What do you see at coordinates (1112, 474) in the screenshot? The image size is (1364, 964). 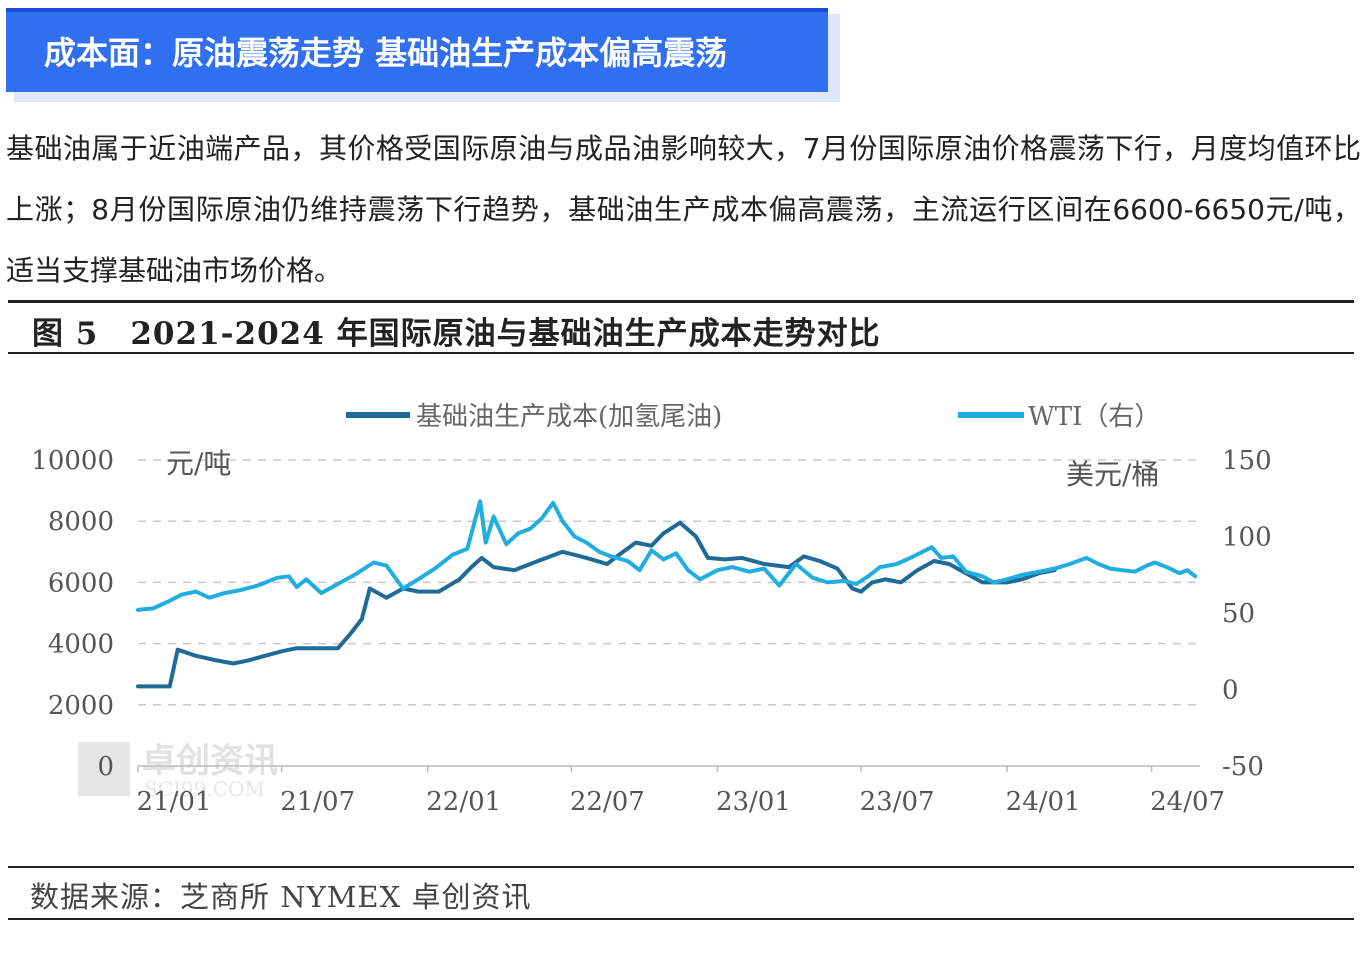 I see `right-unit-label: 美元/桶` at bounding box center [1112, 474].